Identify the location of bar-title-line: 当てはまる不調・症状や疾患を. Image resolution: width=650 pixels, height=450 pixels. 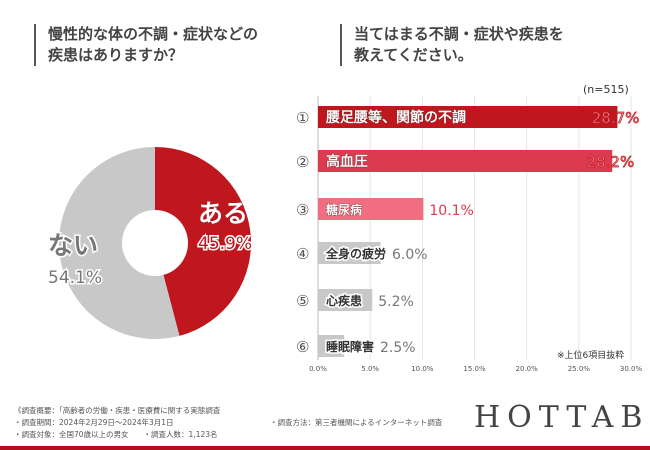
(459, 34).